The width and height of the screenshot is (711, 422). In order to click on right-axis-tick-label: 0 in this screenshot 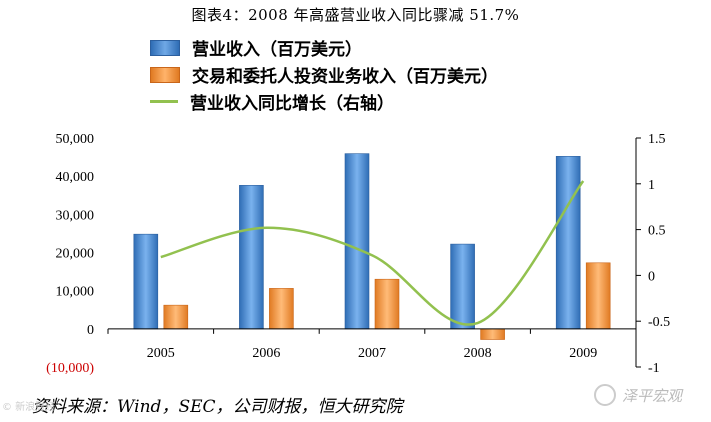, I will do `click(651, 276)`.